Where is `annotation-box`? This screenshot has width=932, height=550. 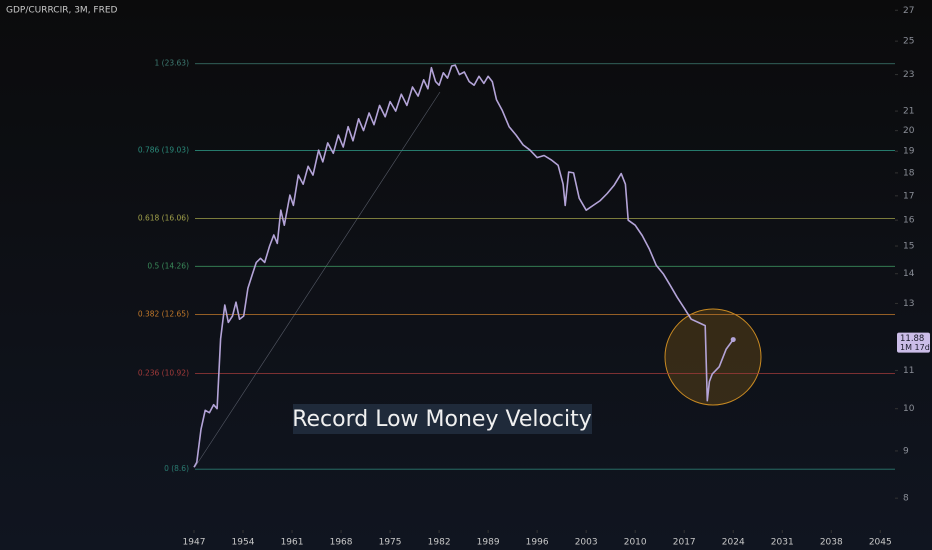 annotation-box is located at coordinates (442, 419).